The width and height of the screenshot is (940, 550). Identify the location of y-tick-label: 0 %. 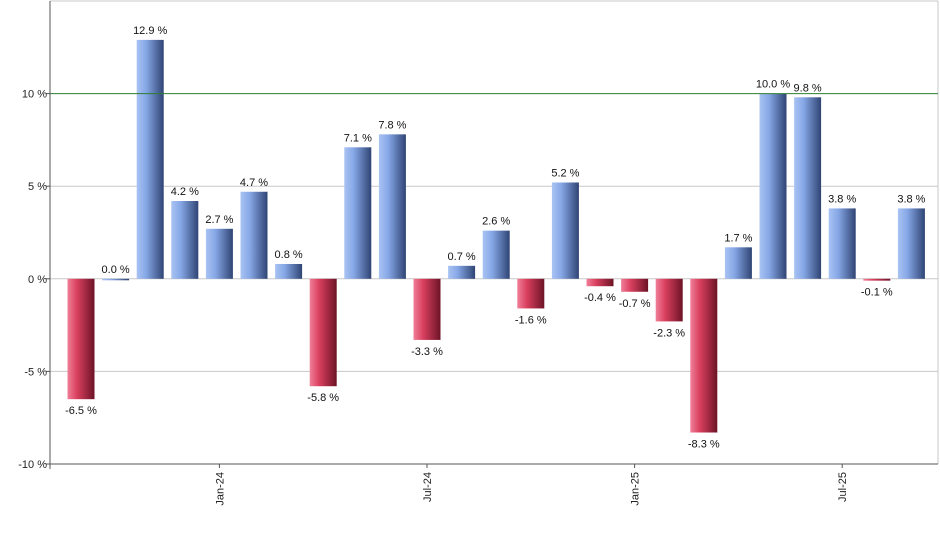
(37, 280).